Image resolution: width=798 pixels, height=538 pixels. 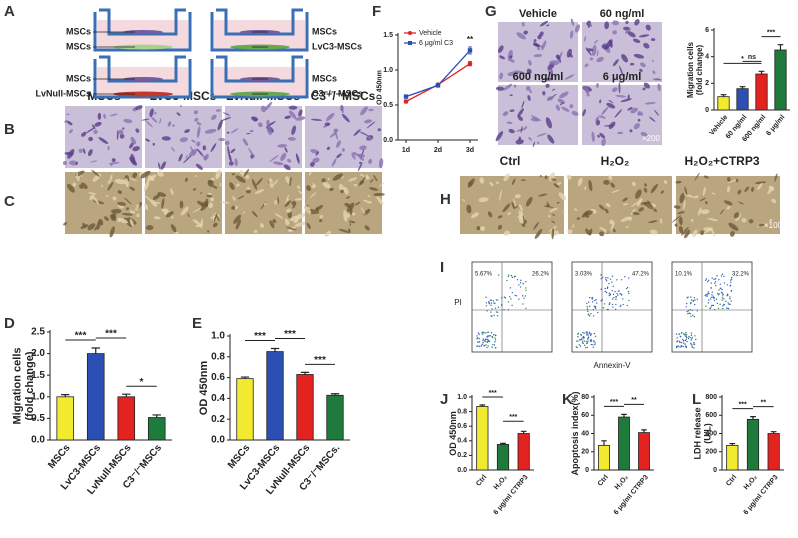 What do you see at coordinates (493, 393) in the screenshot?
I see `significance-label: ***` at bounding box center [493, 393].